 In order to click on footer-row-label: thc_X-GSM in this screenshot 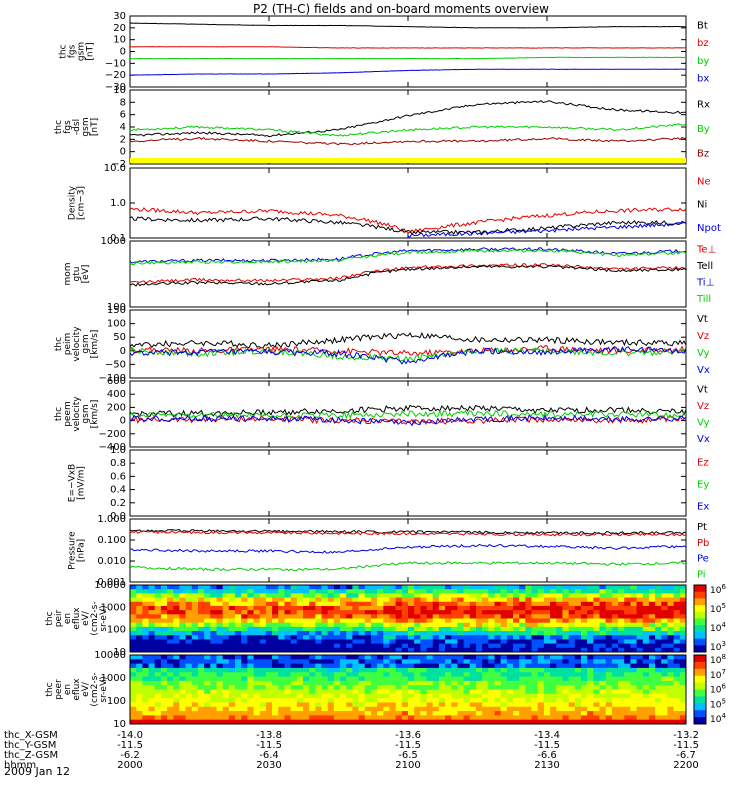, I will do `click(31, 735)`.